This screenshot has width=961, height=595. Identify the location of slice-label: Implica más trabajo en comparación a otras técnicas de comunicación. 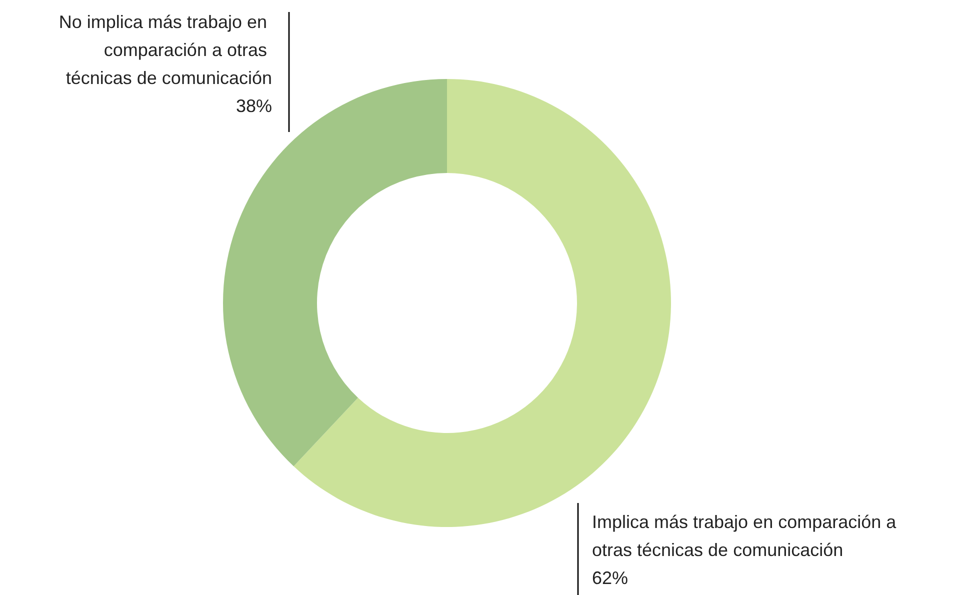
(747, 536).